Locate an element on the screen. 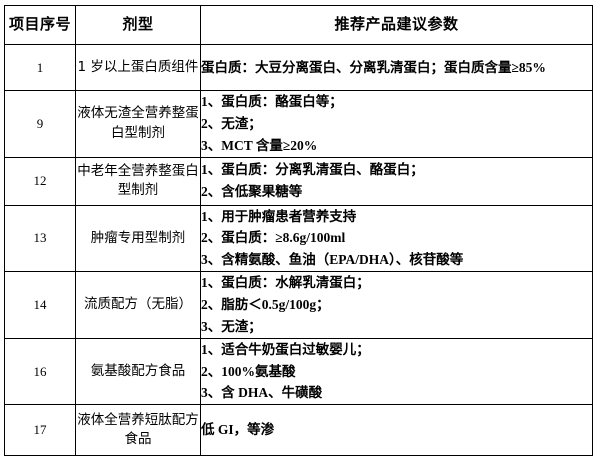 The width and height of the screenshot is (600, 456). cell-dosage-form: 肿瘤专用型制剂 is located at coordinates (138, 238).